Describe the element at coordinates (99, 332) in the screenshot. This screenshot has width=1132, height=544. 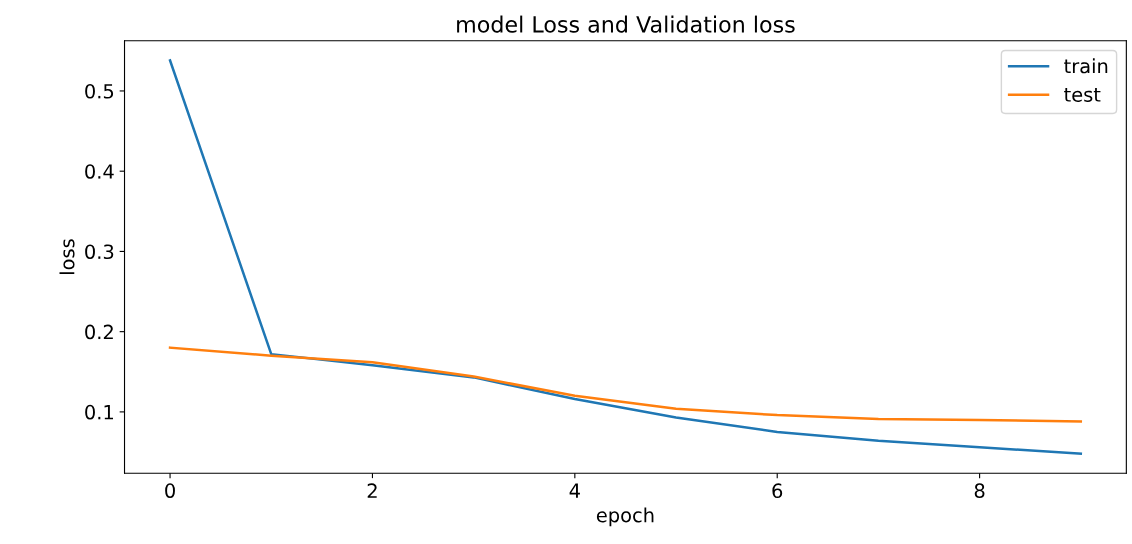
I see `y-tick-label: 0.2` at that location.